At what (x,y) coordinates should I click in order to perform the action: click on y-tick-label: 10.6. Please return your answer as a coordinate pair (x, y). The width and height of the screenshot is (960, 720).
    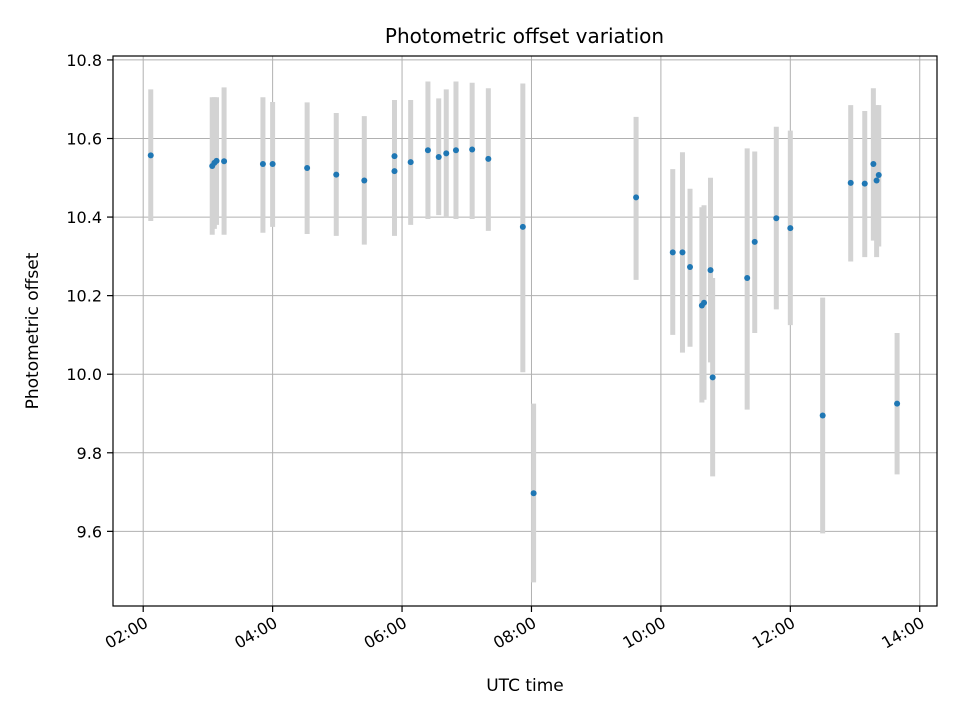
    Looking at the image, I should click on (84, 139).